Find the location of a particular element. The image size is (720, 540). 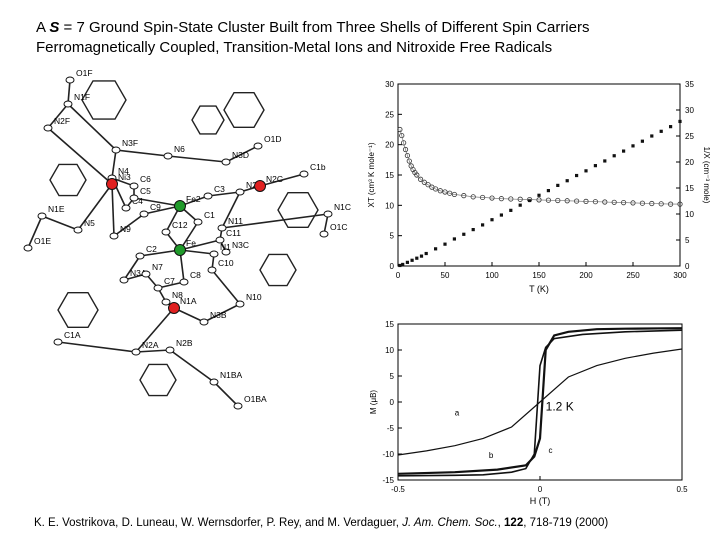

citation-pages: , 718-719 (2000) is located at coordinates (566, 523).